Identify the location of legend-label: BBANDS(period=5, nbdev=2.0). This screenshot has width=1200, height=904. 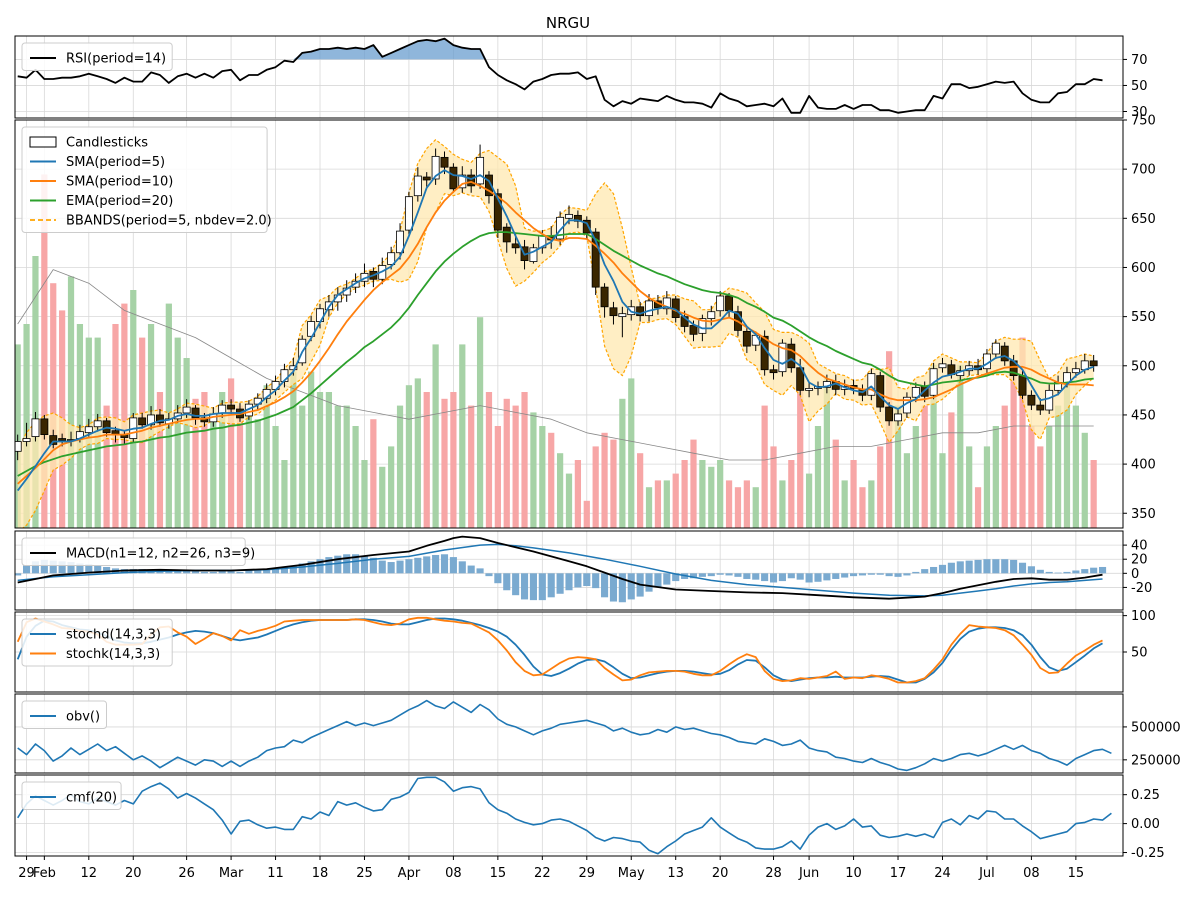
(169, 221).